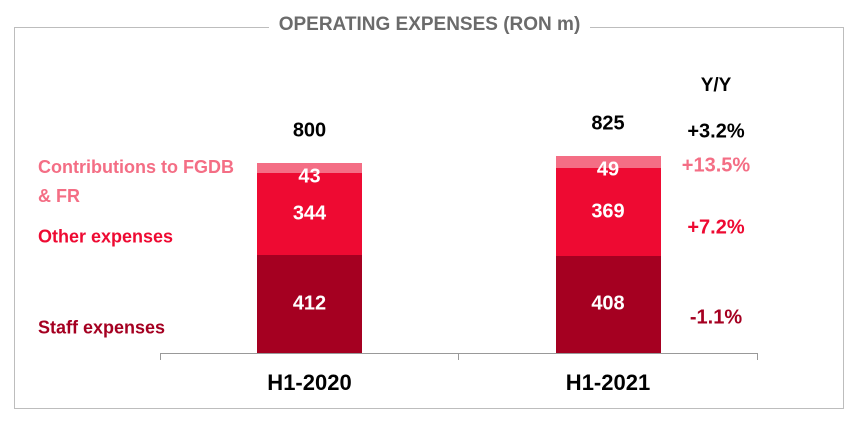 This screenshot has height=428, width=859. Describe the element at coordinates (608, 123) in the screenshot. I see `total-label: 825` at that location.